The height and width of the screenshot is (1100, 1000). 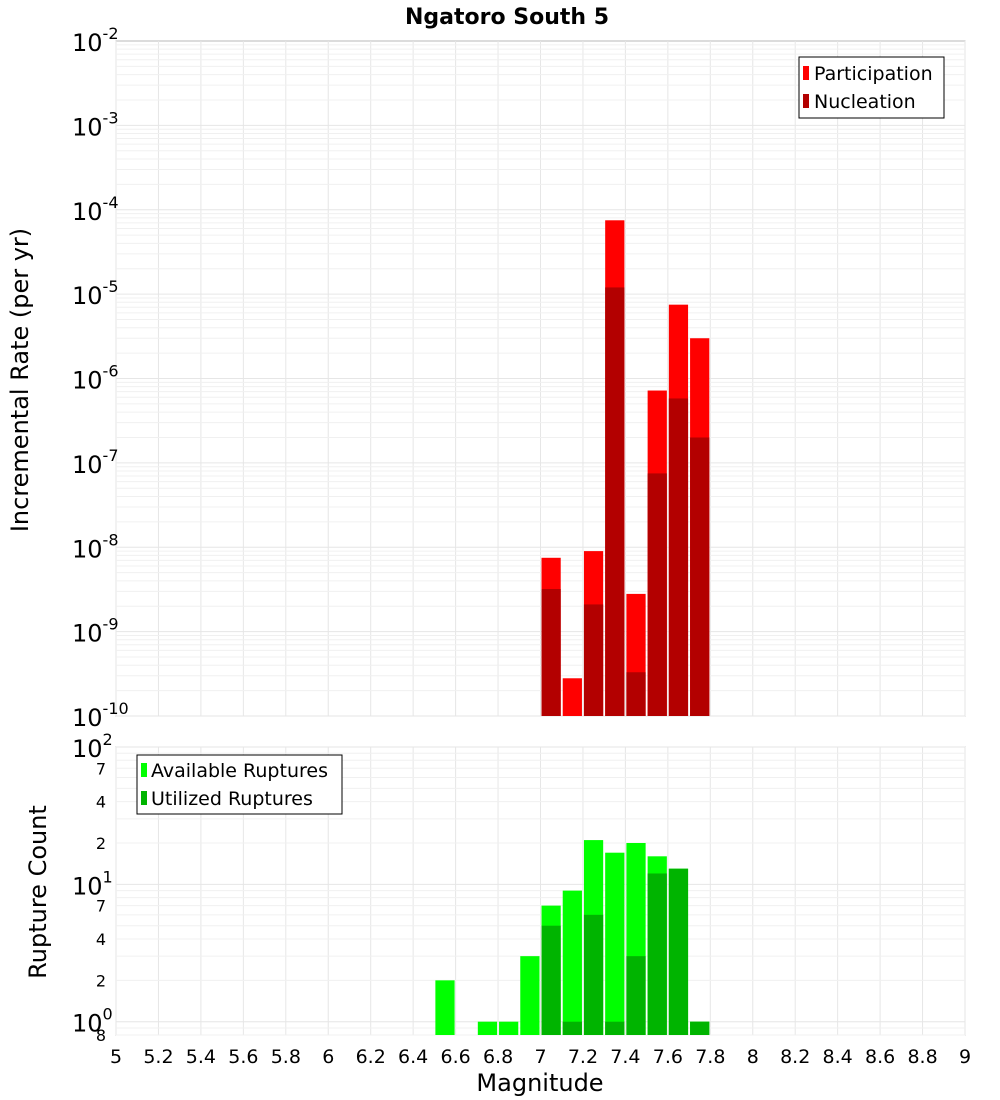 What do you see at coordinates (710, 1057) in the screenshot?
I see `x-tick-label: 7.8` at bounding box center [710, 1057].